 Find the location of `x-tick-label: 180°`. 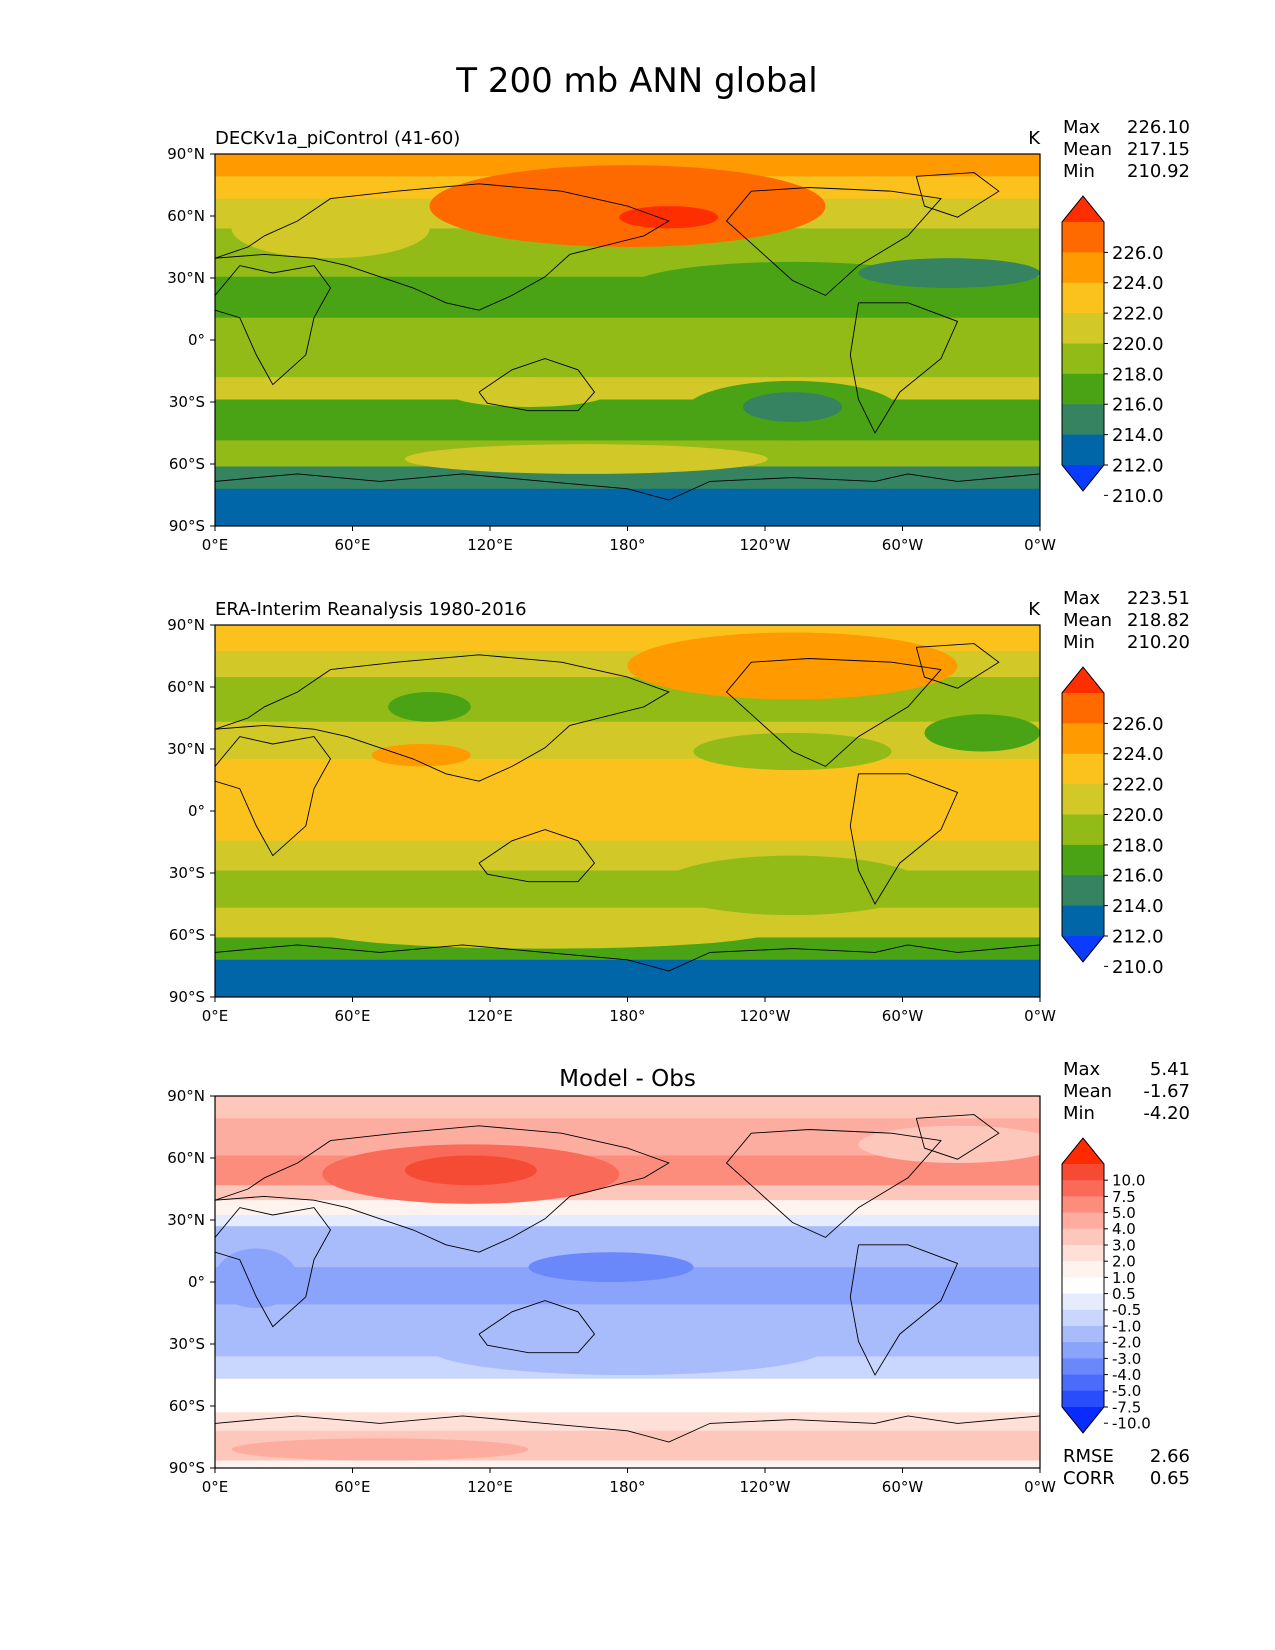

x-tick-label: 180° is located at coordinates (627, 1487).